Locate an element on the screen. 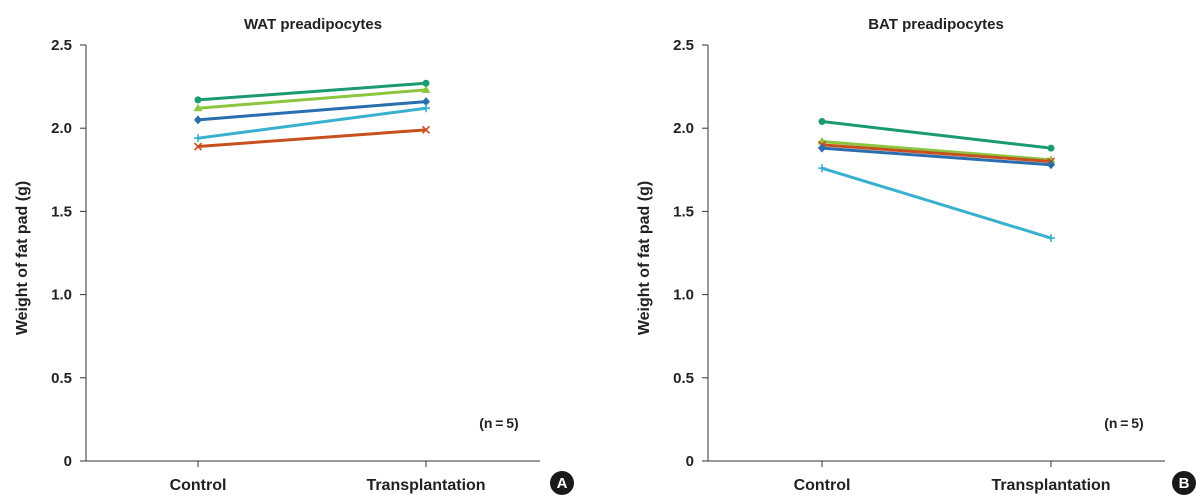 The image size is (1203, 503). chart-title: BAT preadipocytes is located at coordinates (936, 24).